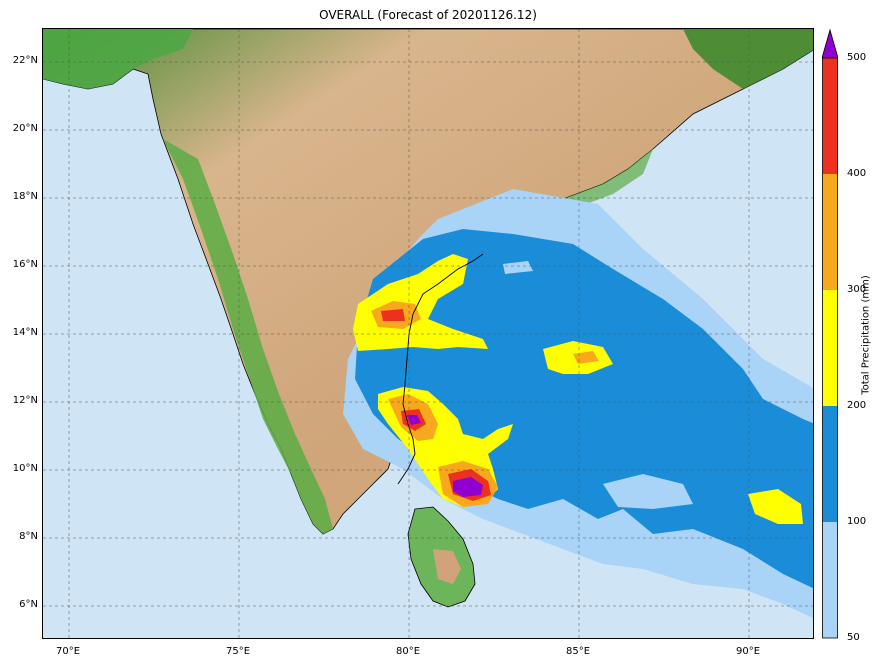 Image resolution: width=891 pixels, height=667 pixels. I want to click on lat-label-12n: 12°N, so click(25, 400).